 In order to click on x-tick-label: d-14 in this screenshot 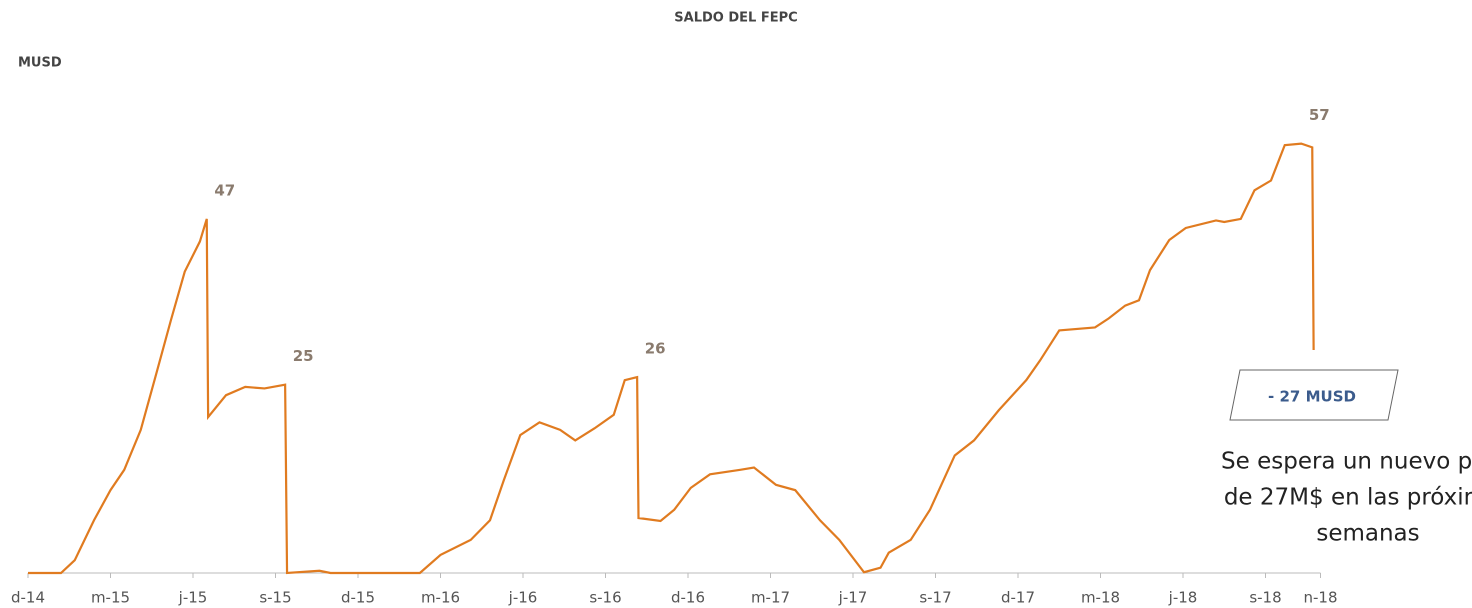, I will do `click(28, 598)`.